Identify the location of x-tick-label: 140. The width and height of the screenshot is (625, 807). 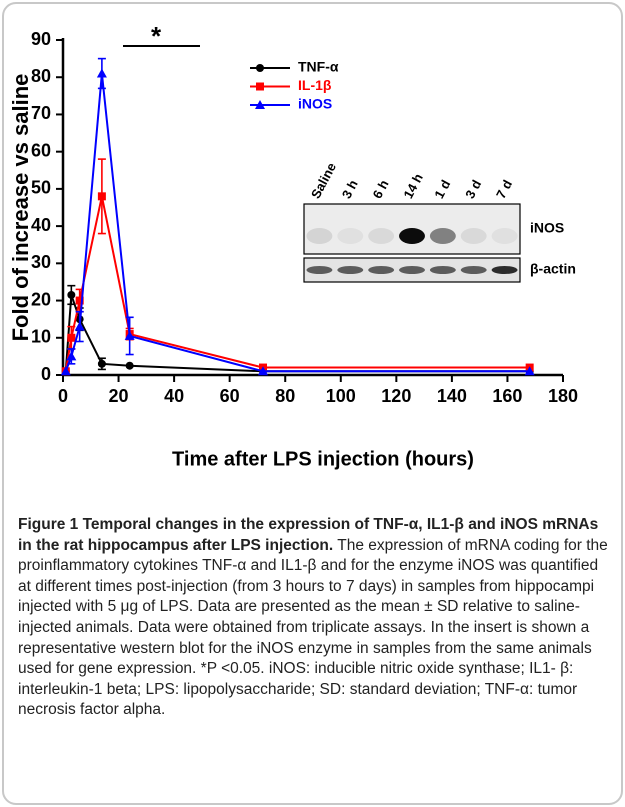
(452, 396).